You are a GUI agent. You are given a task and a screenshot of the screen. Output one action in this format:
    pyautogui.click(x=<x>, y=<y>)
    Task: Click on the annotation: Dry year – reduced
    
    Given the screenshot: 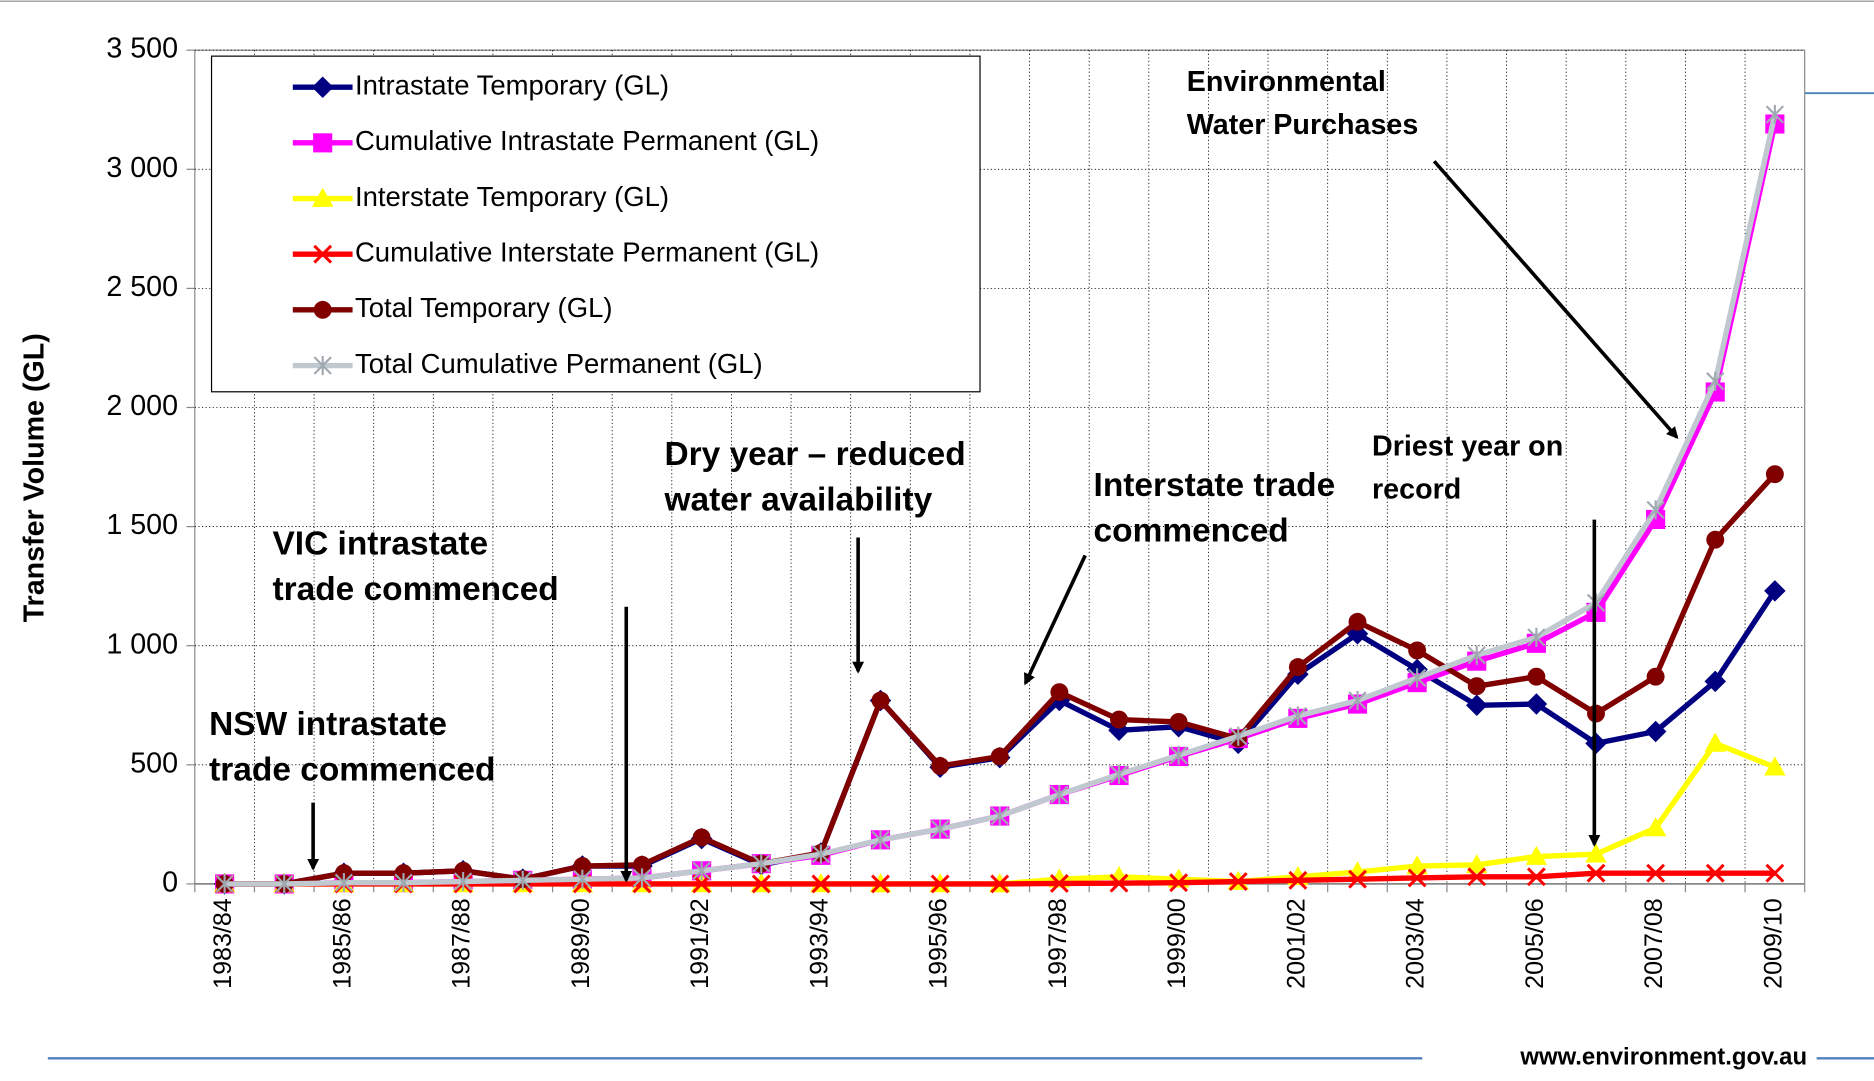 What is the action you would take?
    pyautogui.click(x=815, y=454)
    